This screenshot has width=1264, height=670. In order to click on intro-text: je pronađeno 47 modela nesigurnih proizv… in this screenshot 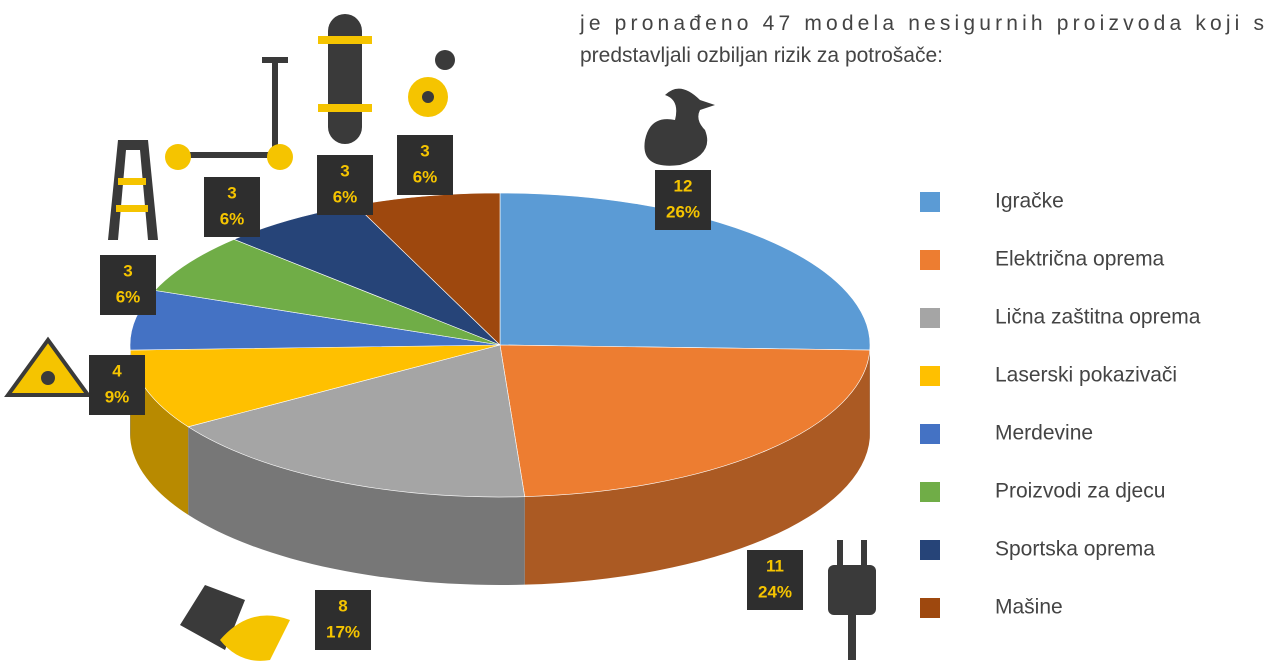, I will do `click(921, 23)`.